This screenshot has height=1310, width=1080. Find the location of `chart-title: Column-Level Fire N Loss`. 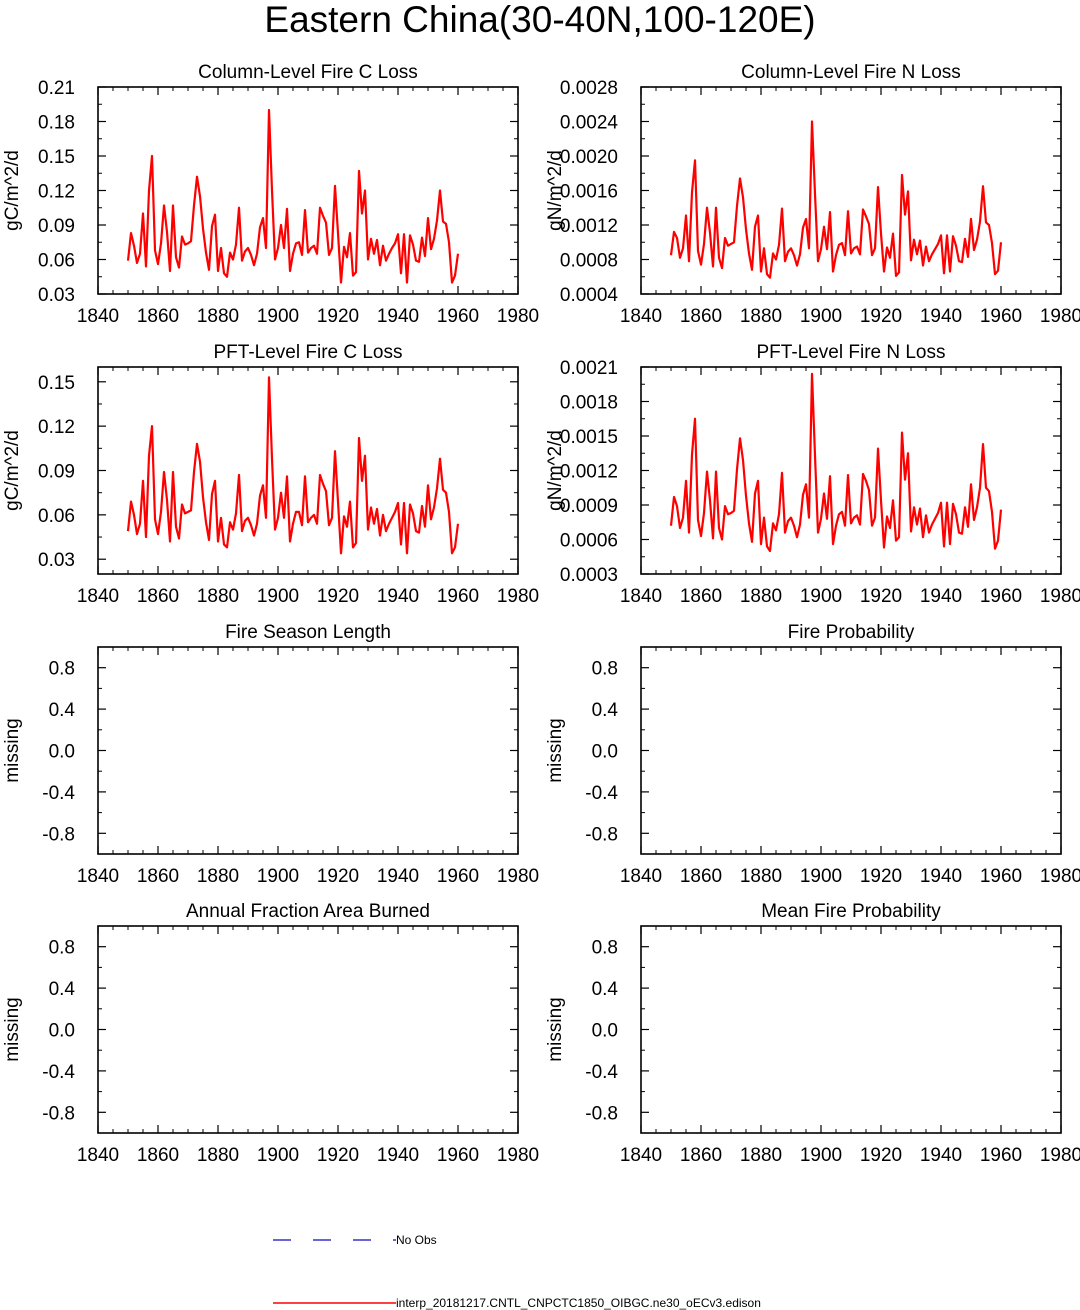

chart-title: Column-Level Fire N Loss is located at coordinates (851, 72).